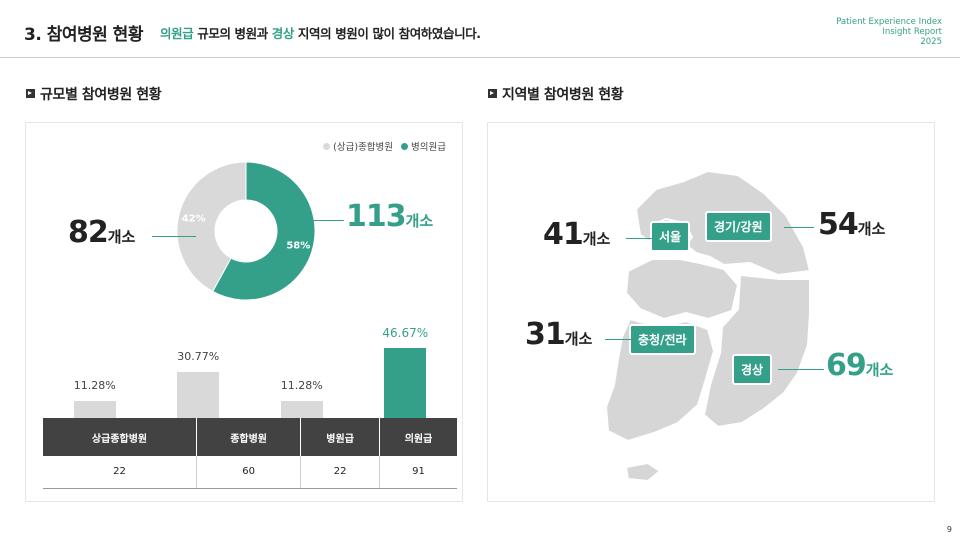 This screenshot has width=960, height=540. What do you see at coordinates (662, 339) in the screenshot?
I see `region-tag-chungcheong-jeolla: 충청/전라` at bounding box center [662, 339].